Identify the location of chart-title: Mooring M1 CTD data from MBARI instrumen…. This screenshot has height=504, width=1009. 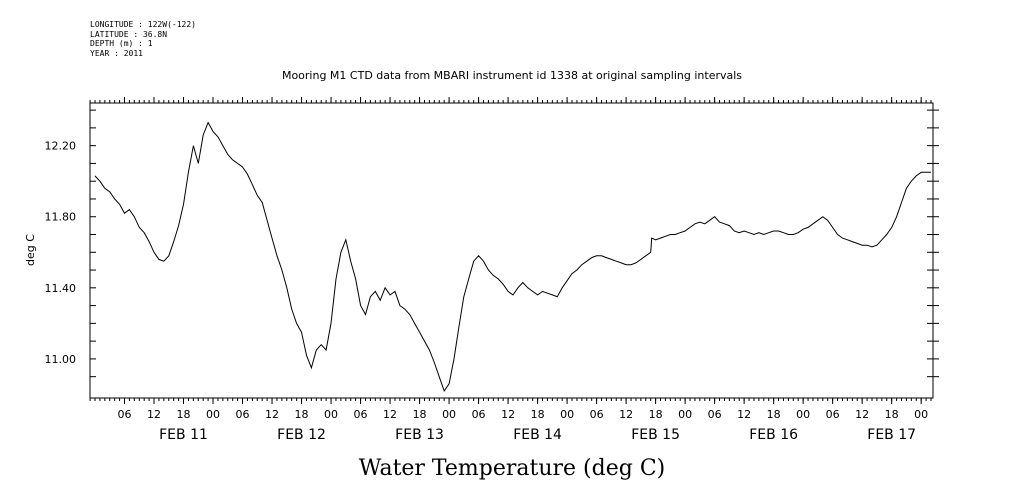
(512, 75).